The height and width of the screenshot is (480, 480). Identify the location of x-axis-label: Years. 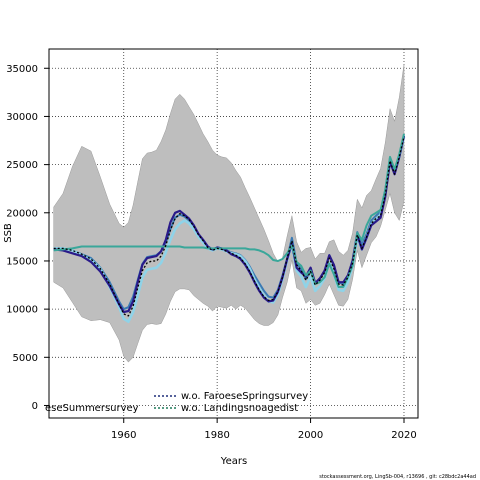
(233, 461).